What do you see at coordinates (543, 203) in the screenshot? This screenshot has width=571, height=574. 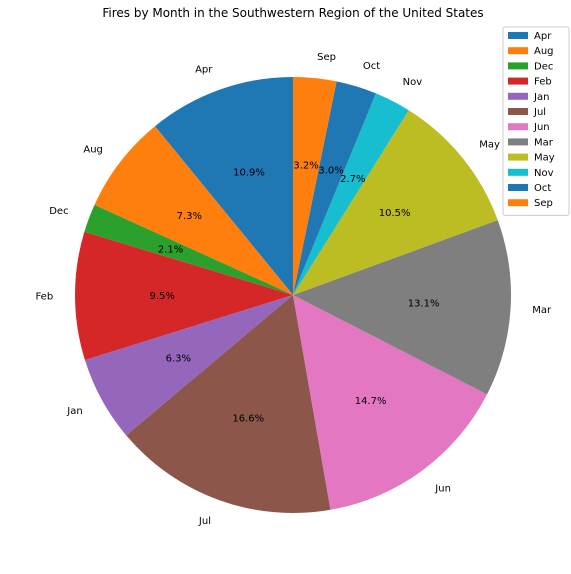 I see `legend-label-sep: Sep` at bounding box center [543, 203].